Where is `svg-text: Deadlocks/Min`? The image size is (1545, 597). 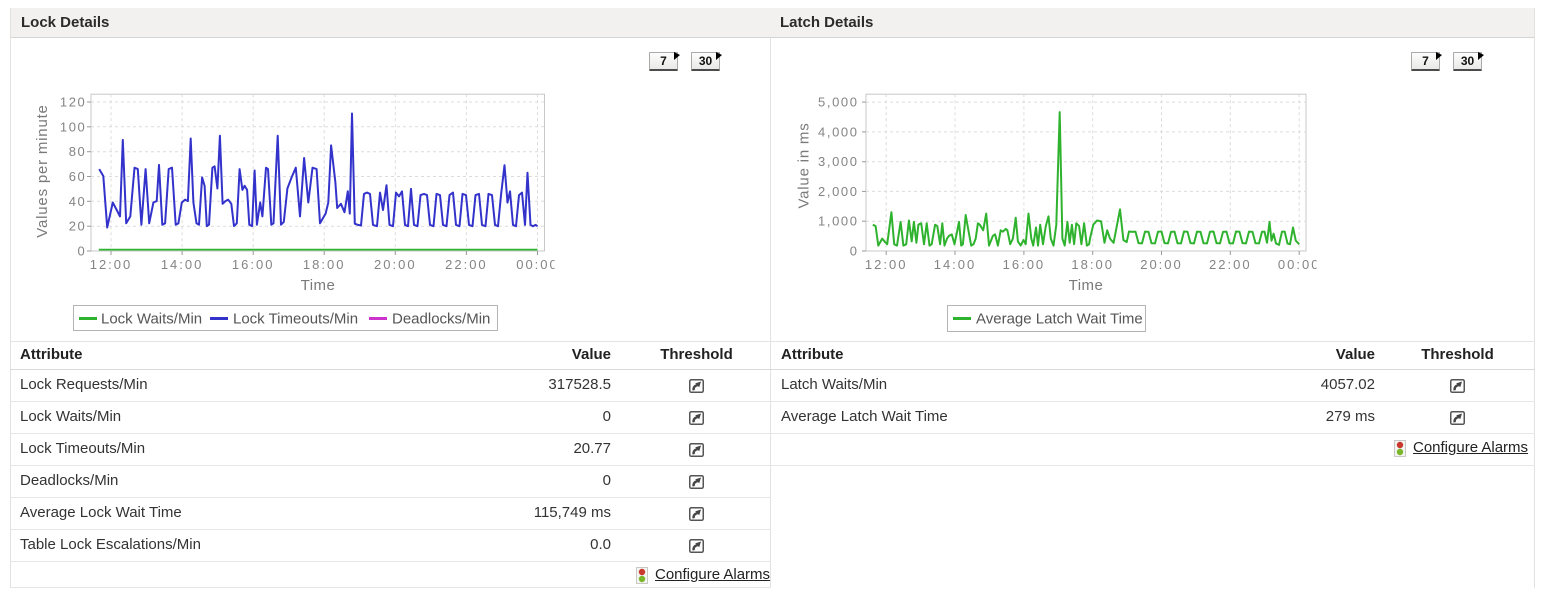
svg-text: Deadlocks/Min is located at coordinates (441, 319).